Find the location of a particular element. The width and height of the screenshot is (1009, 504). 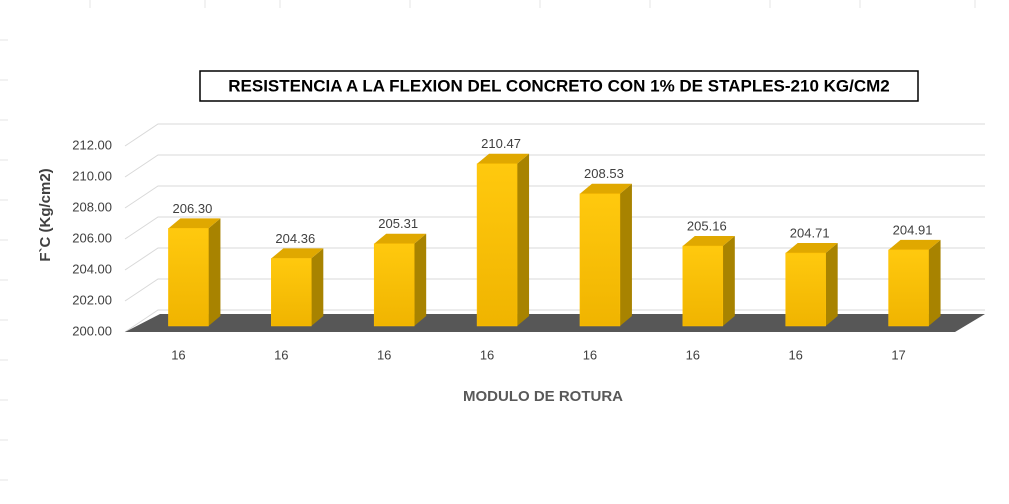

value-label: 206.30 is located at coordinates (193, 208).